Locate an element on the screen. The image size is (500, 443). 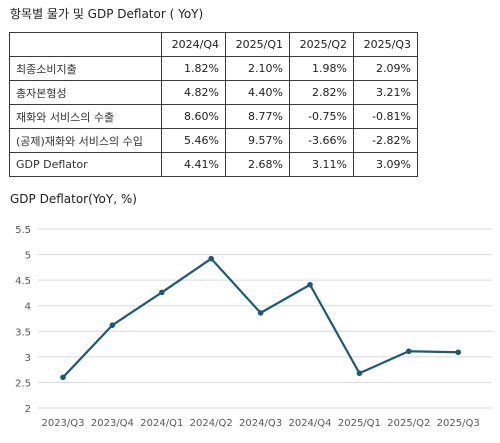
x-tick-label: 2024/Q4 is located at coordinates (309, 423).